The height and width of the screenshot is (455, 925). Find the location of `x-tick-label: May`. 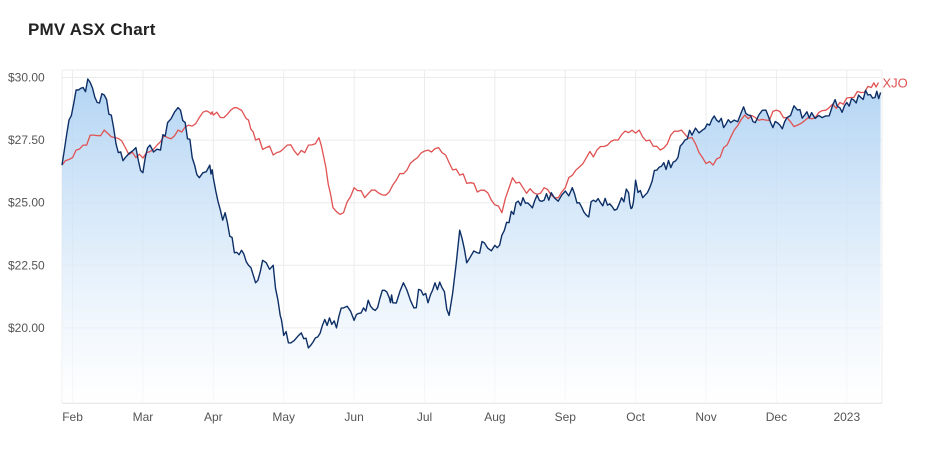

x-tick-label: May is located at coordinates (283, 417).